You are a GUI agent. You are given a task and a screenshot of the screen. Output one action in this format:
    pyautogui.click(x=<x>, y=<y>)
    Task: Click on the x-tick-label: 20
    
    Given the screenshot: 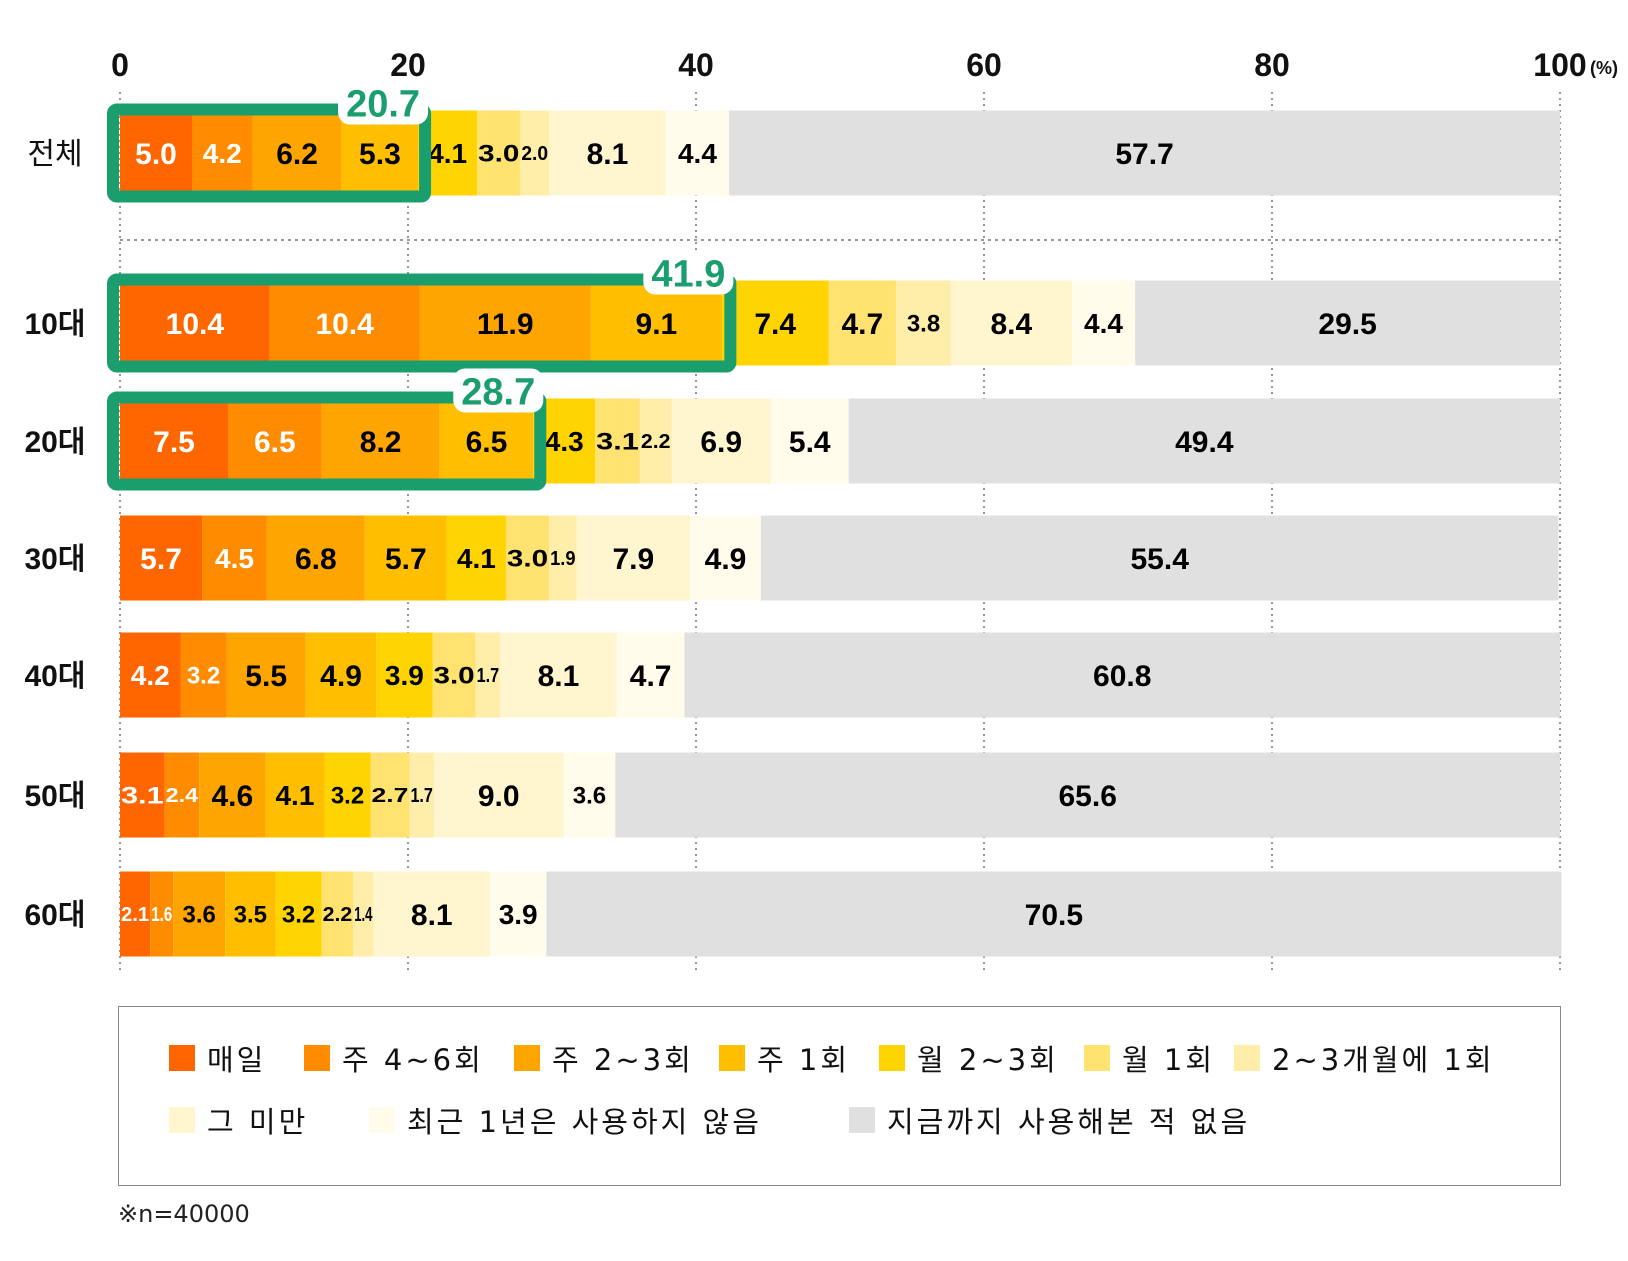 What is the action you would take?
    pyautogui.click(x=408, y=65)
    